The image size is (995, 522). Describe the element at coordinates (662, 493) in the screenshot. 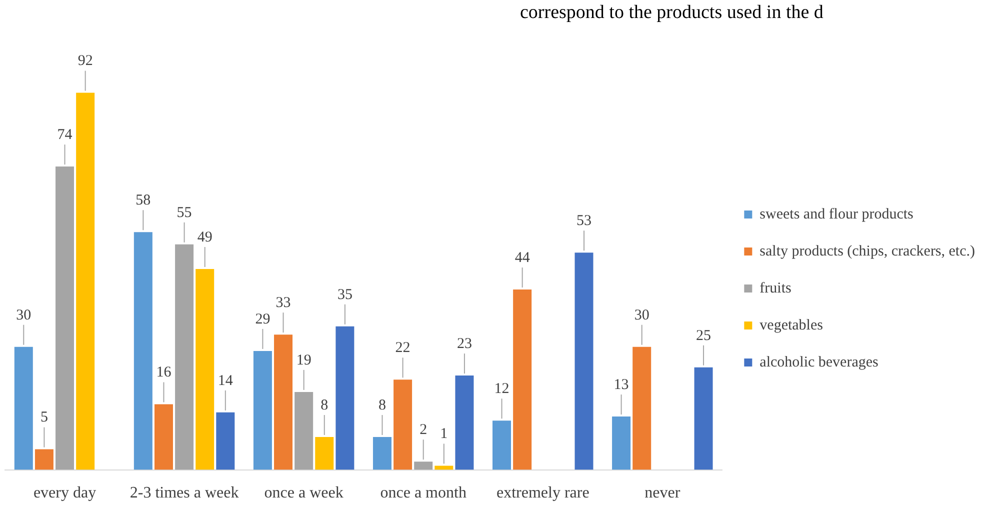

I see `x-tick-label: never` at that location.